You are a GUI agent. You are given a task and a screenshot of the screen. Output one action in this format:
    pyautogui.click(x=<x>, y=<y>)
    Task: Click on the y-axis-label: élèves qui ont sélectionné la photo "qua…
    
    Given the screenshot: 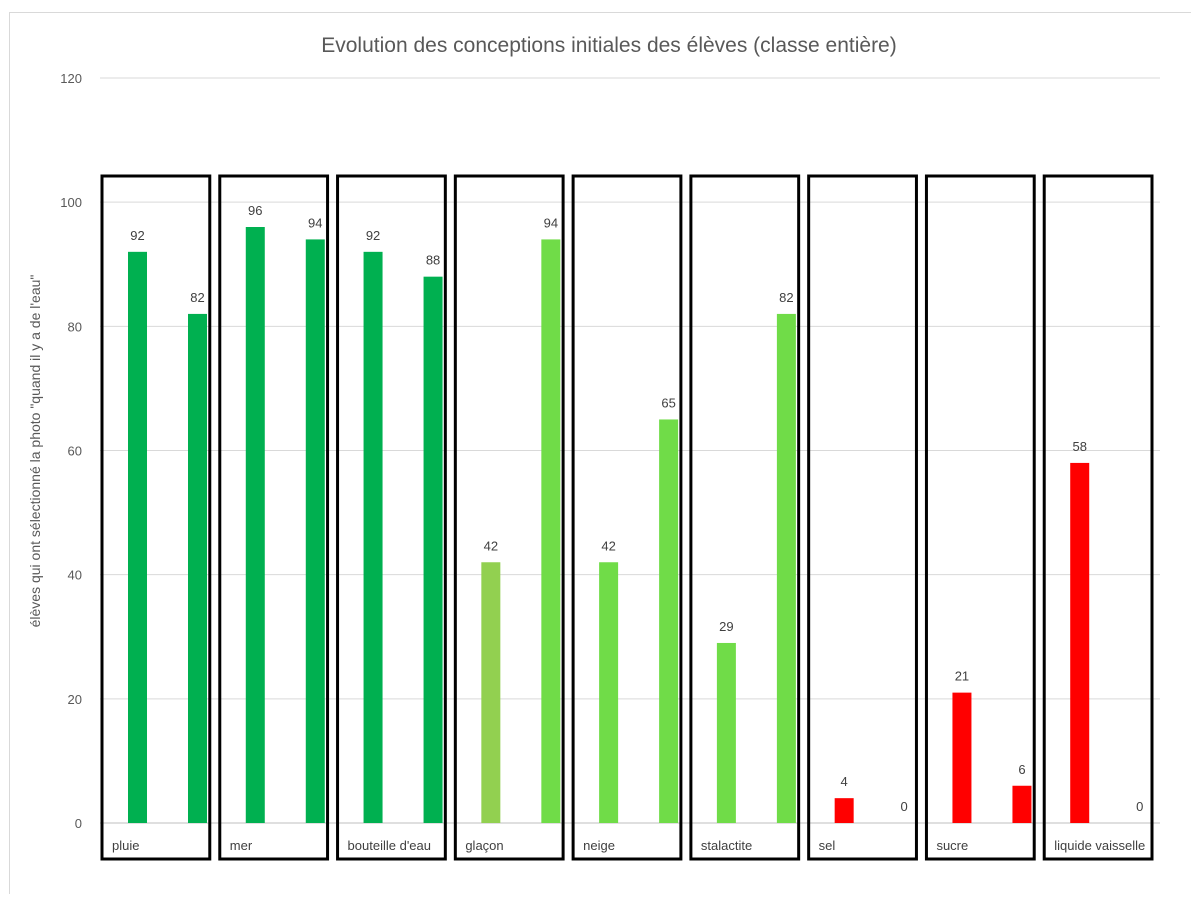 What is the action you would take?
    pyautogui.click(x=35, y=451)
    